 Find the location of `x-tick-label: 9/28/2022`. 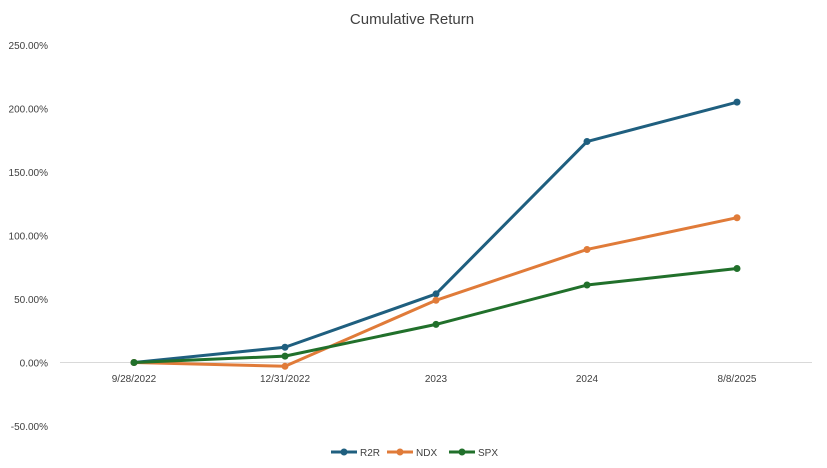

x-tick-label: 9/28/2022 is located at coordinates (134, 379).